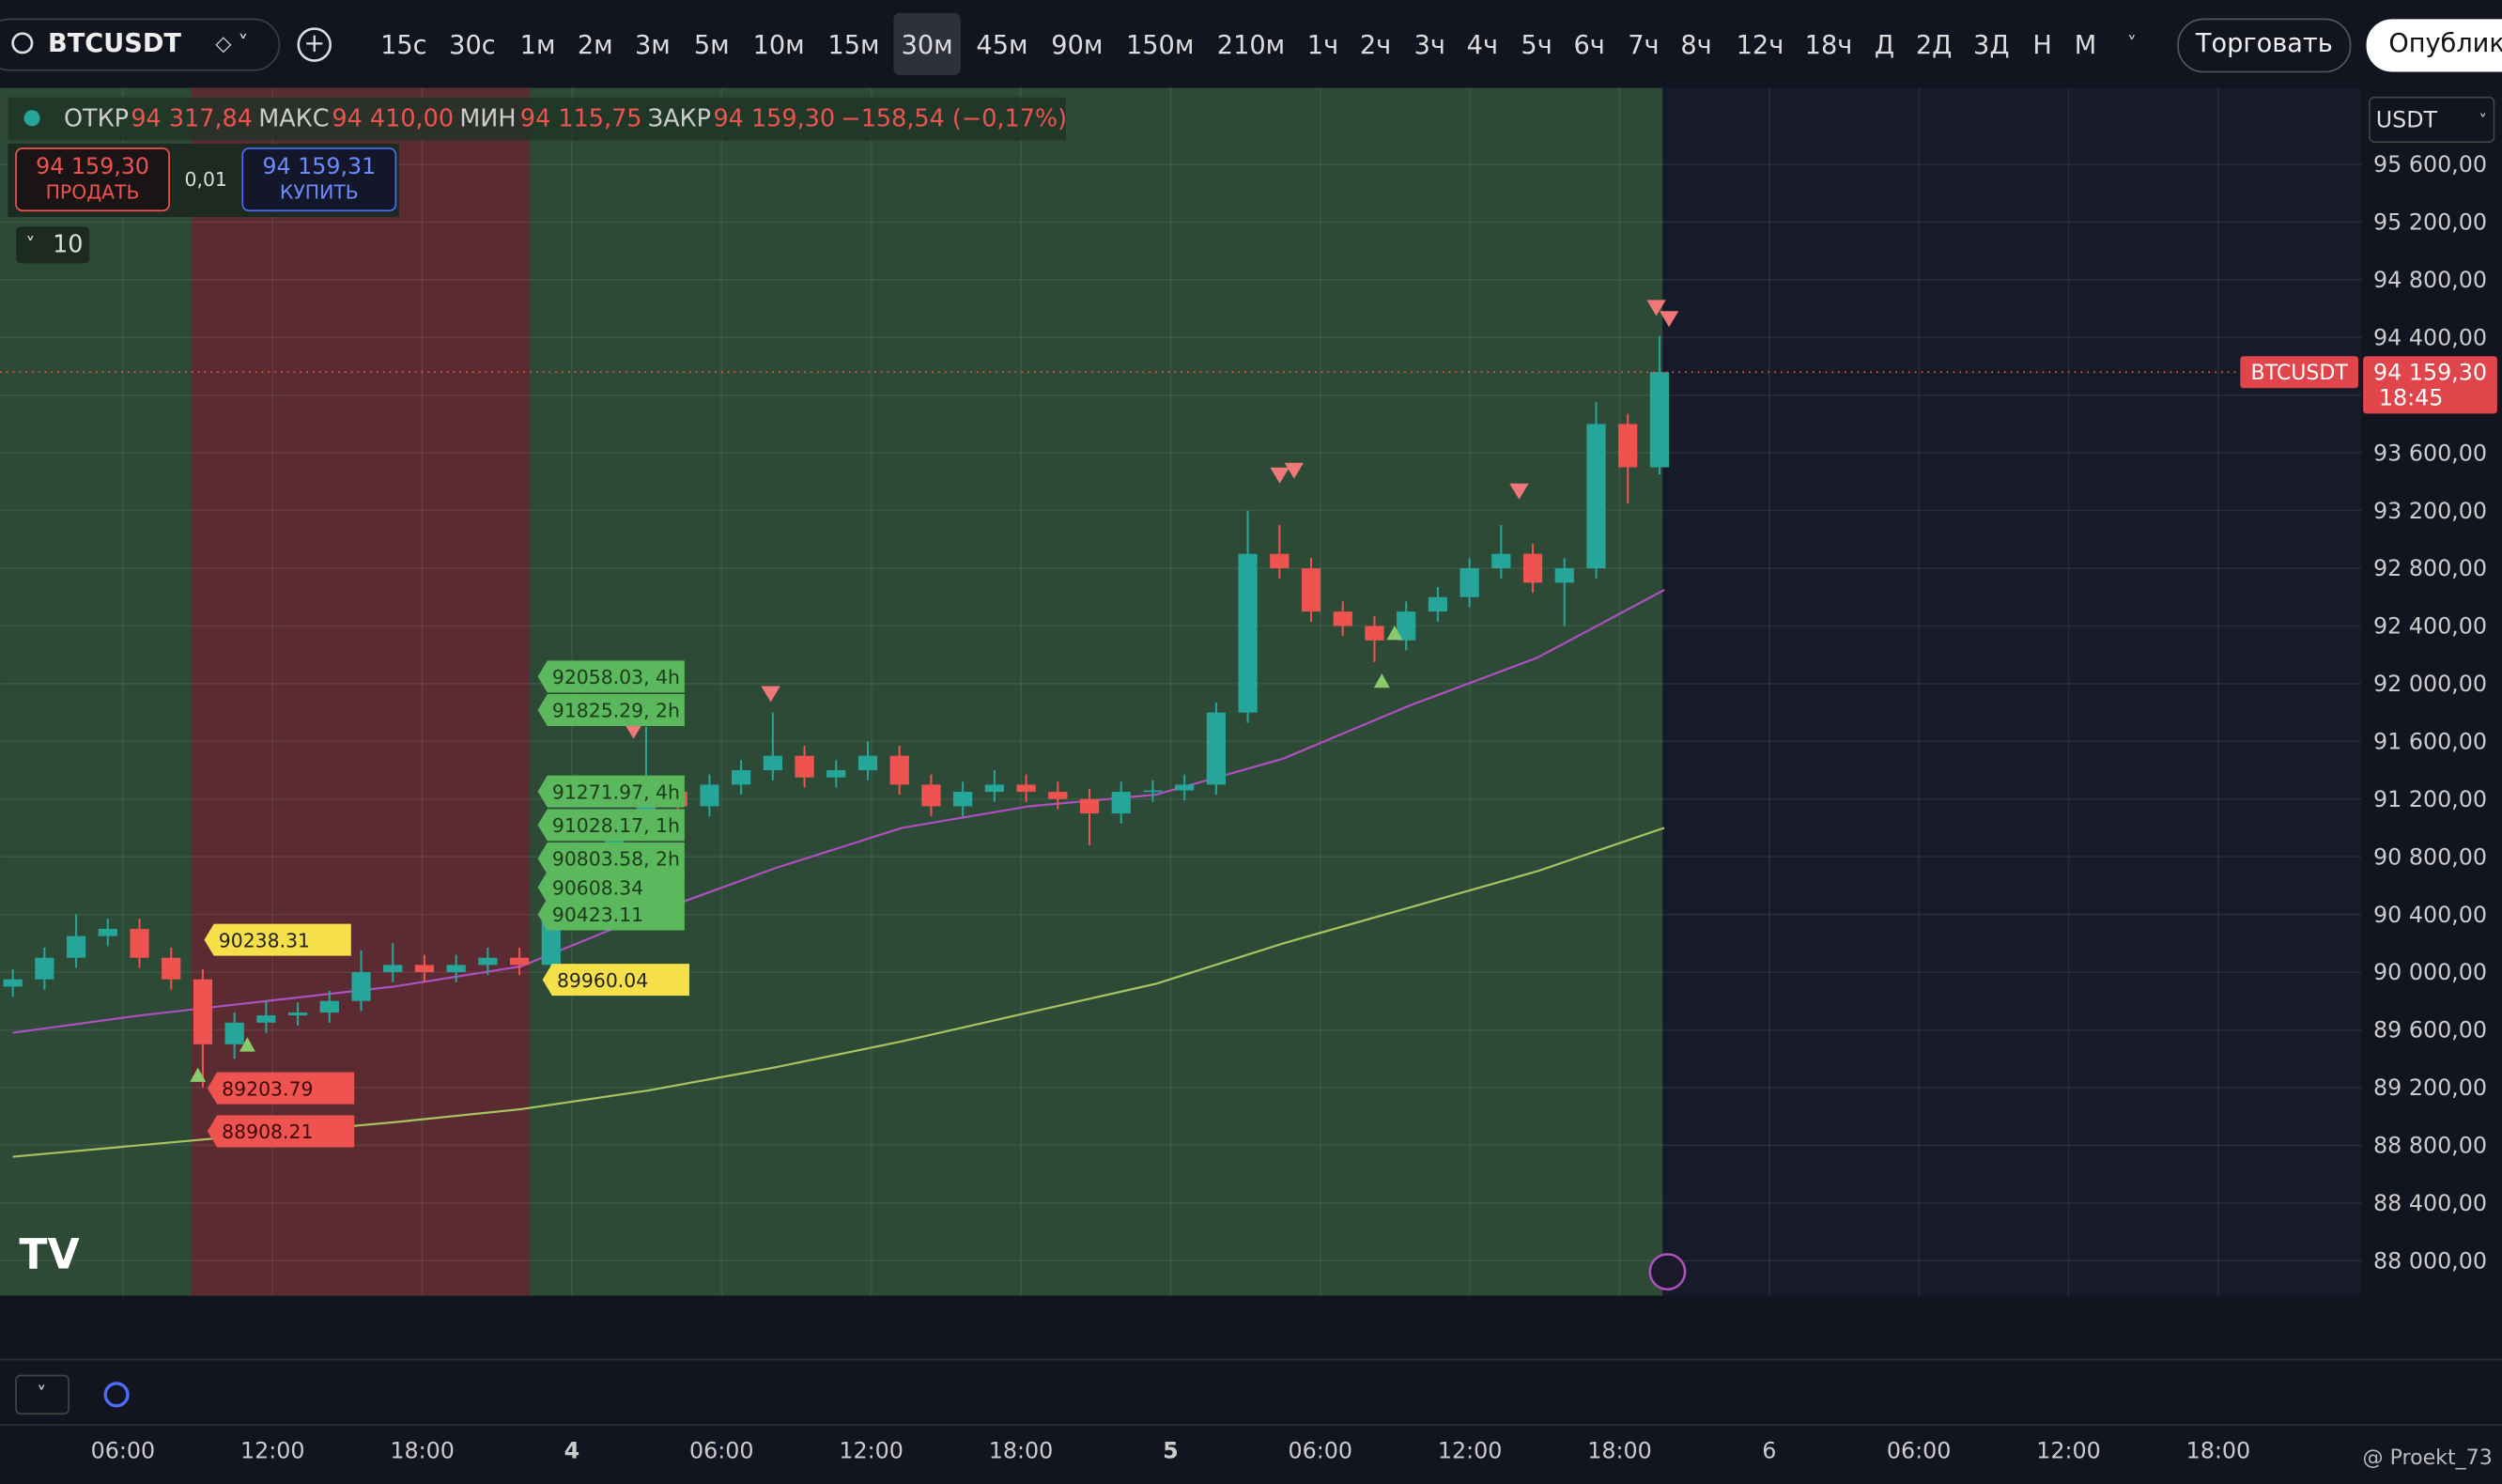 The width and height of the screenshot is (2502, 1484). Describe the element at coordinates (206, 179) in the screenshot. I see `spread: 0,01` at that location.